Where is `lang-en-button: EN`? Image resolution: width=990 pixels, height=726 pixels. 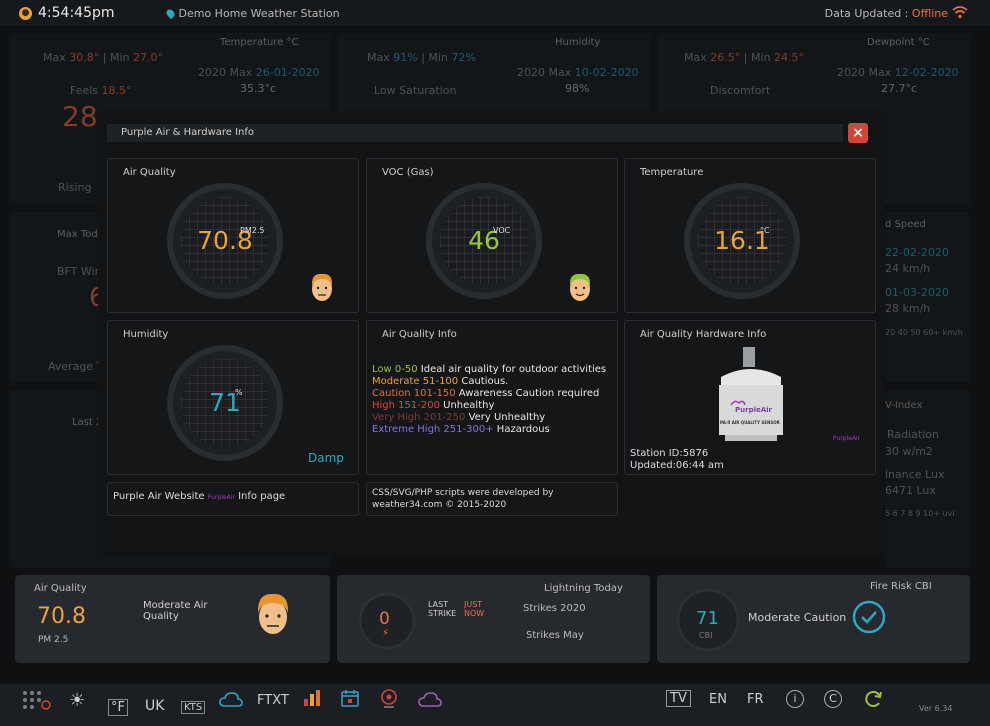 lang-en-button: EN is located at coordinates (718, 699).